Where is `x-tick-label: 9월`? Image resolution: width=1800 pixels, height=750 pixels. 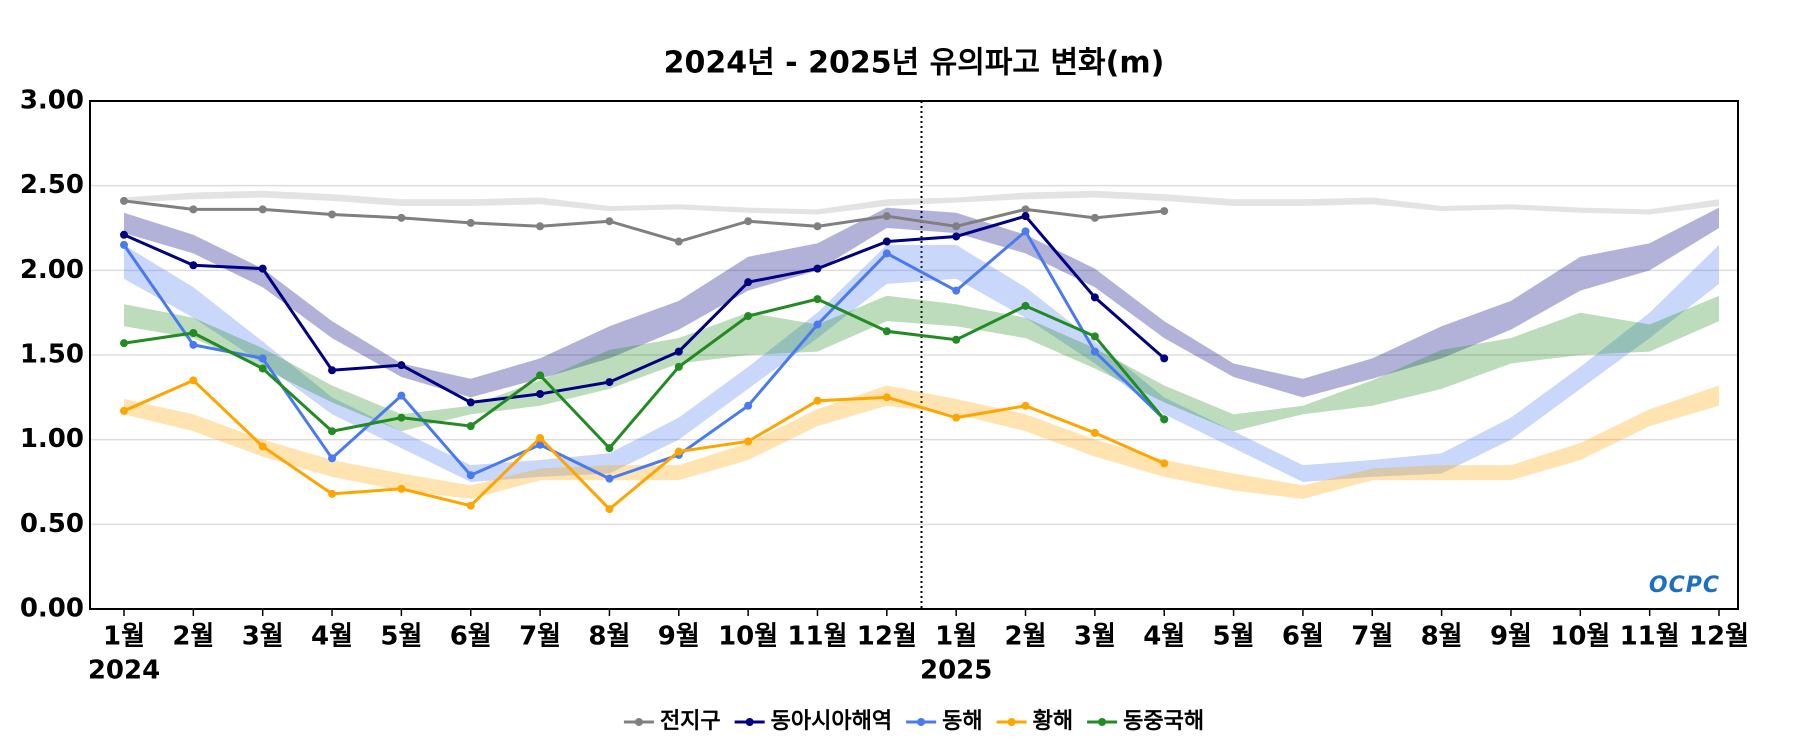 x-tick-label: 9월 is located at coordinates (1511, 637).